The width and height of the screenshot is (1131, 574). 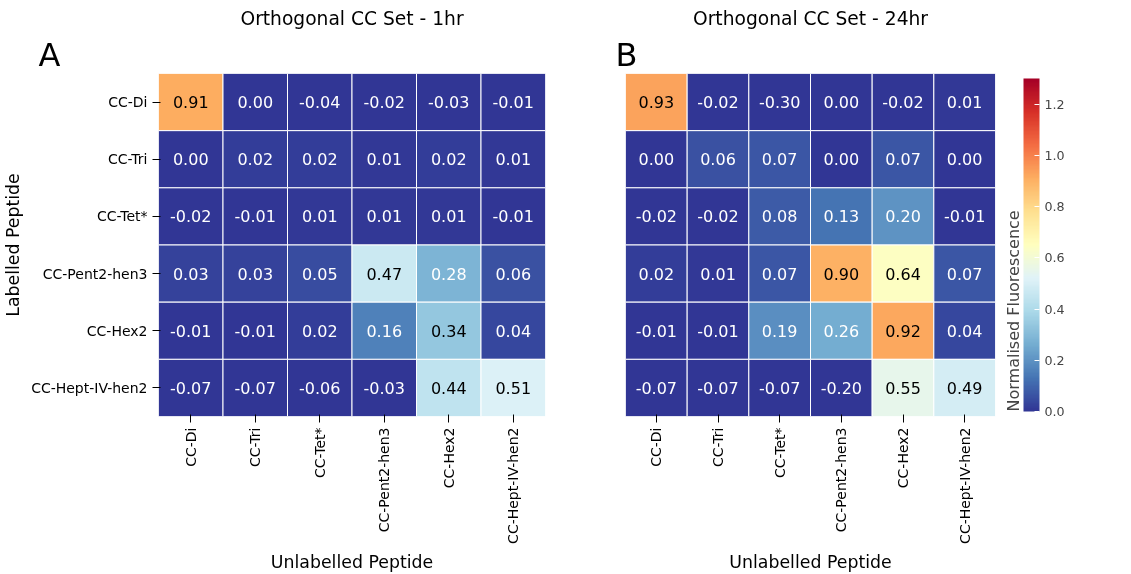 What do you see at coordinates (122, 216) in the screenshot?
I see `y-tick-label: CC-Tet*` at bounding box center [122, 216].